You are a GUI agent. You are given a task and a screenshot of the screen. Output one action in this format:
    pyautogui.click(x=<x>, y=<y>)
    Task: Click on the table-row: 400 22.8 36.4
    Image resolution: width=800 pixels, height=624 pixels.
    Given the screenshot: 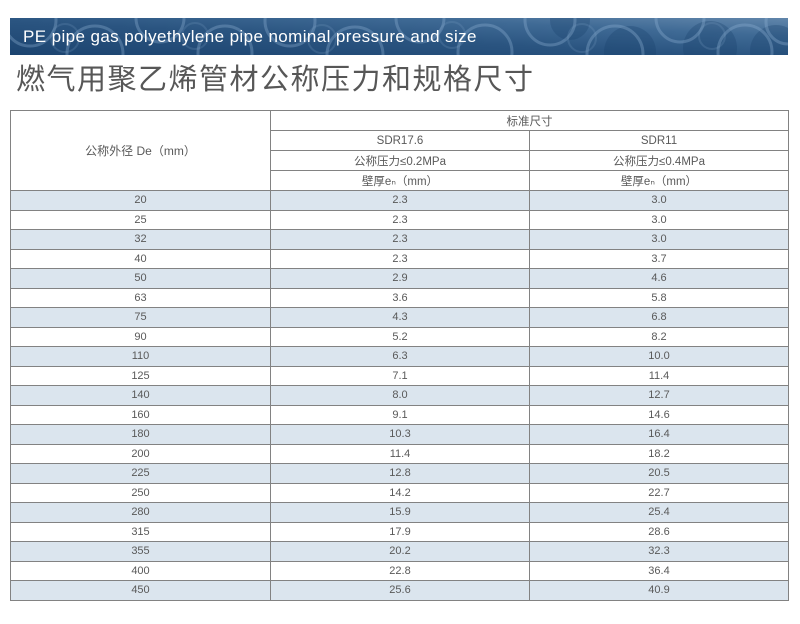 What is the action you would take?
    pyautogui.click(x=399, y=570)
    